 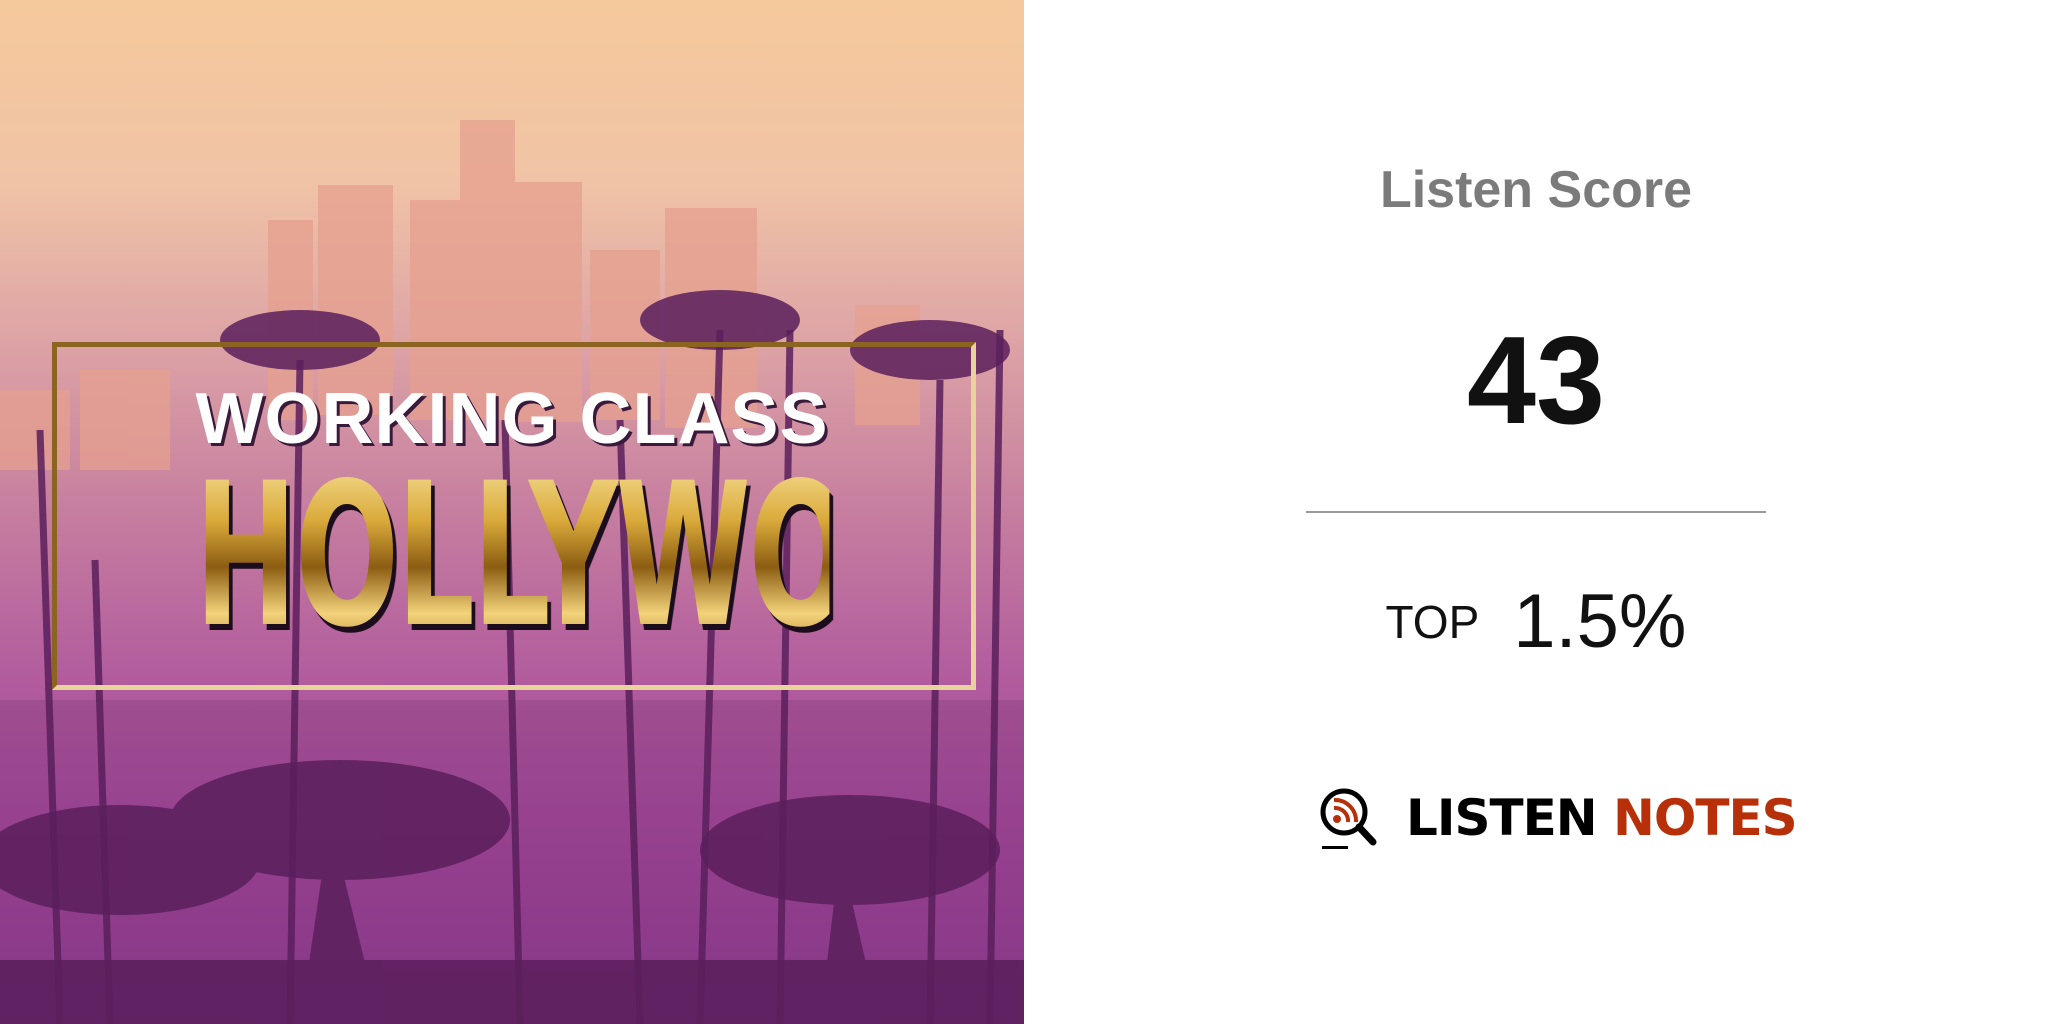 What do you see at coordinates (1536, 190) in the screenshot?
I see `listen-score-label: Listen Score` at bounding box center [1536, 190].